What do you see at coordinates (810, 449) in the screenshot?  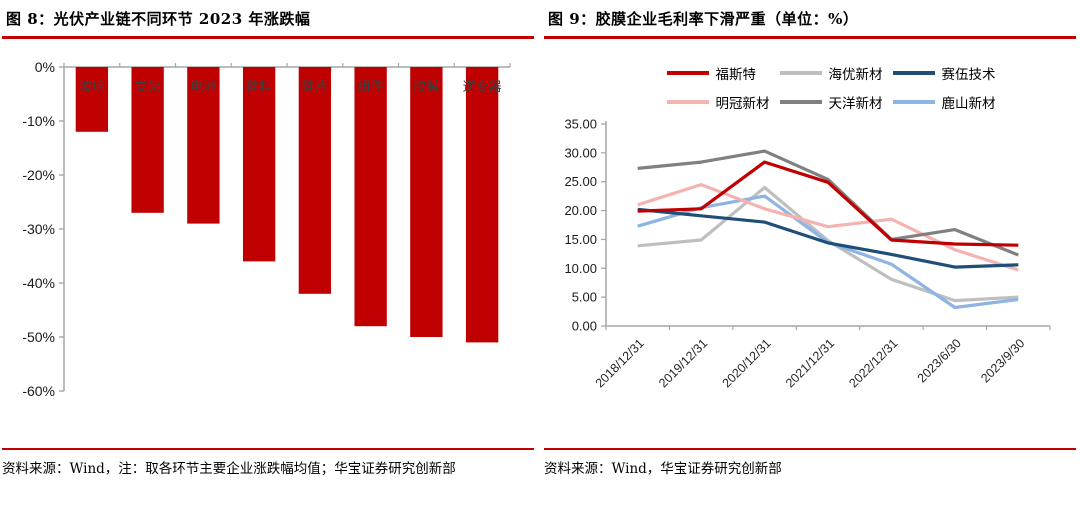 I see `figure-9-footer-rule` at bounding box center [810, 449].